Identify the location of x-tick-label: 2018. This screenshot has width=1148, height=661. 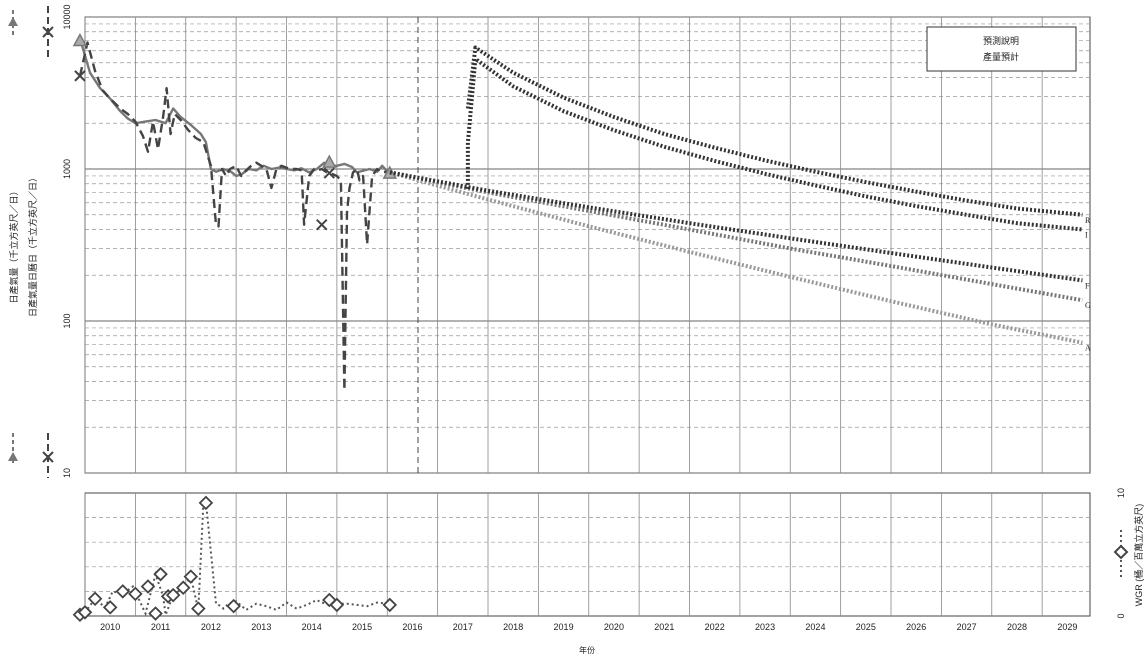
(513, 627).